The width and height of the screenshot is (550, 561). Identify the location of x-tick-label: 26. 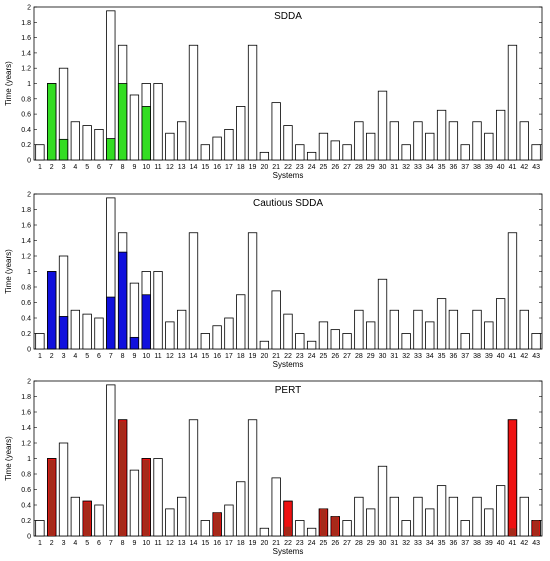
(335, 356).